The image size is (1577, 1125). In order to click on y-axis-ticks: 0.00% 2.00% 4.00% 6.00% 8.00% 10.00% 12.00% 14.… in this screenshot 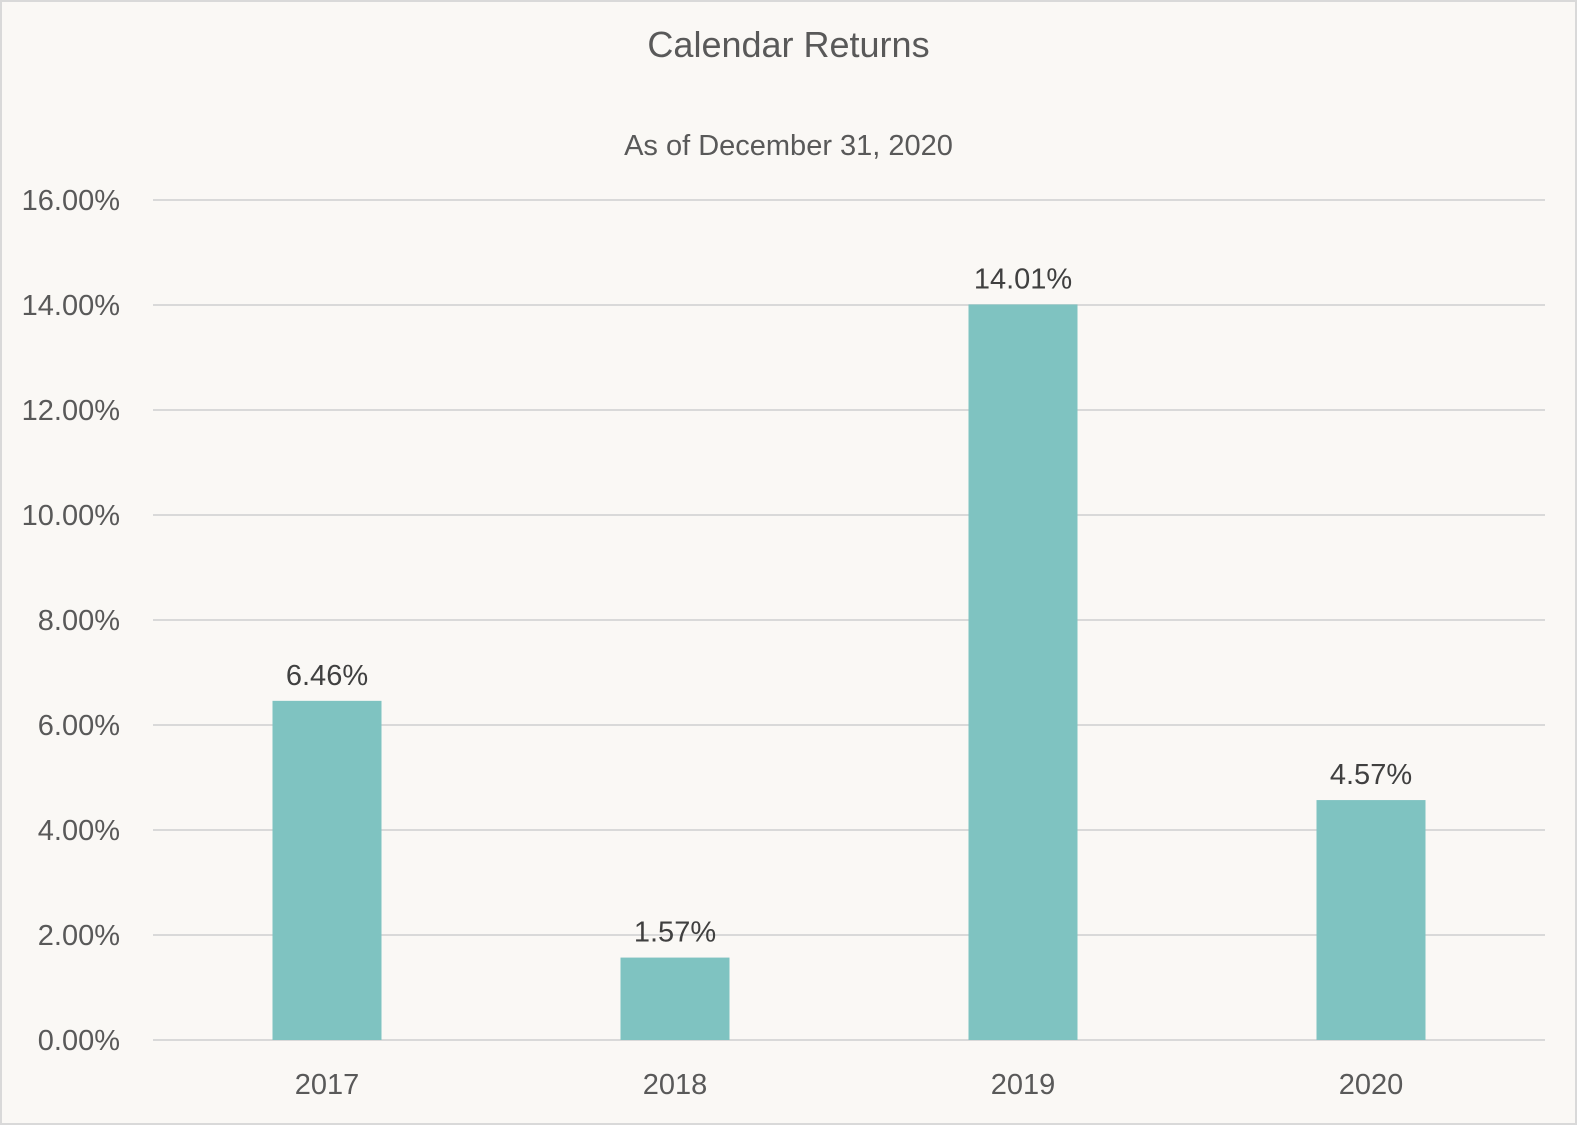, I will do `click(71, 621)`.